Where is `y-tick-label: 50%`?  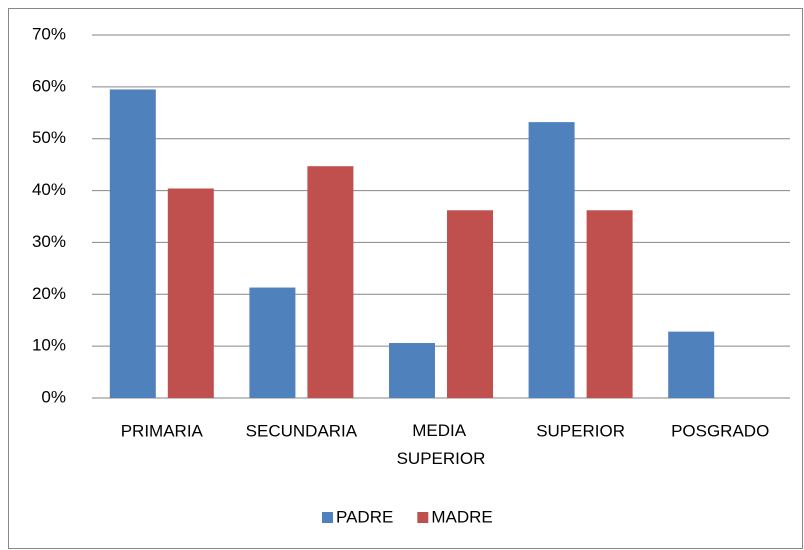
y-tick-label: 50% is located at coordinates (49, 137).